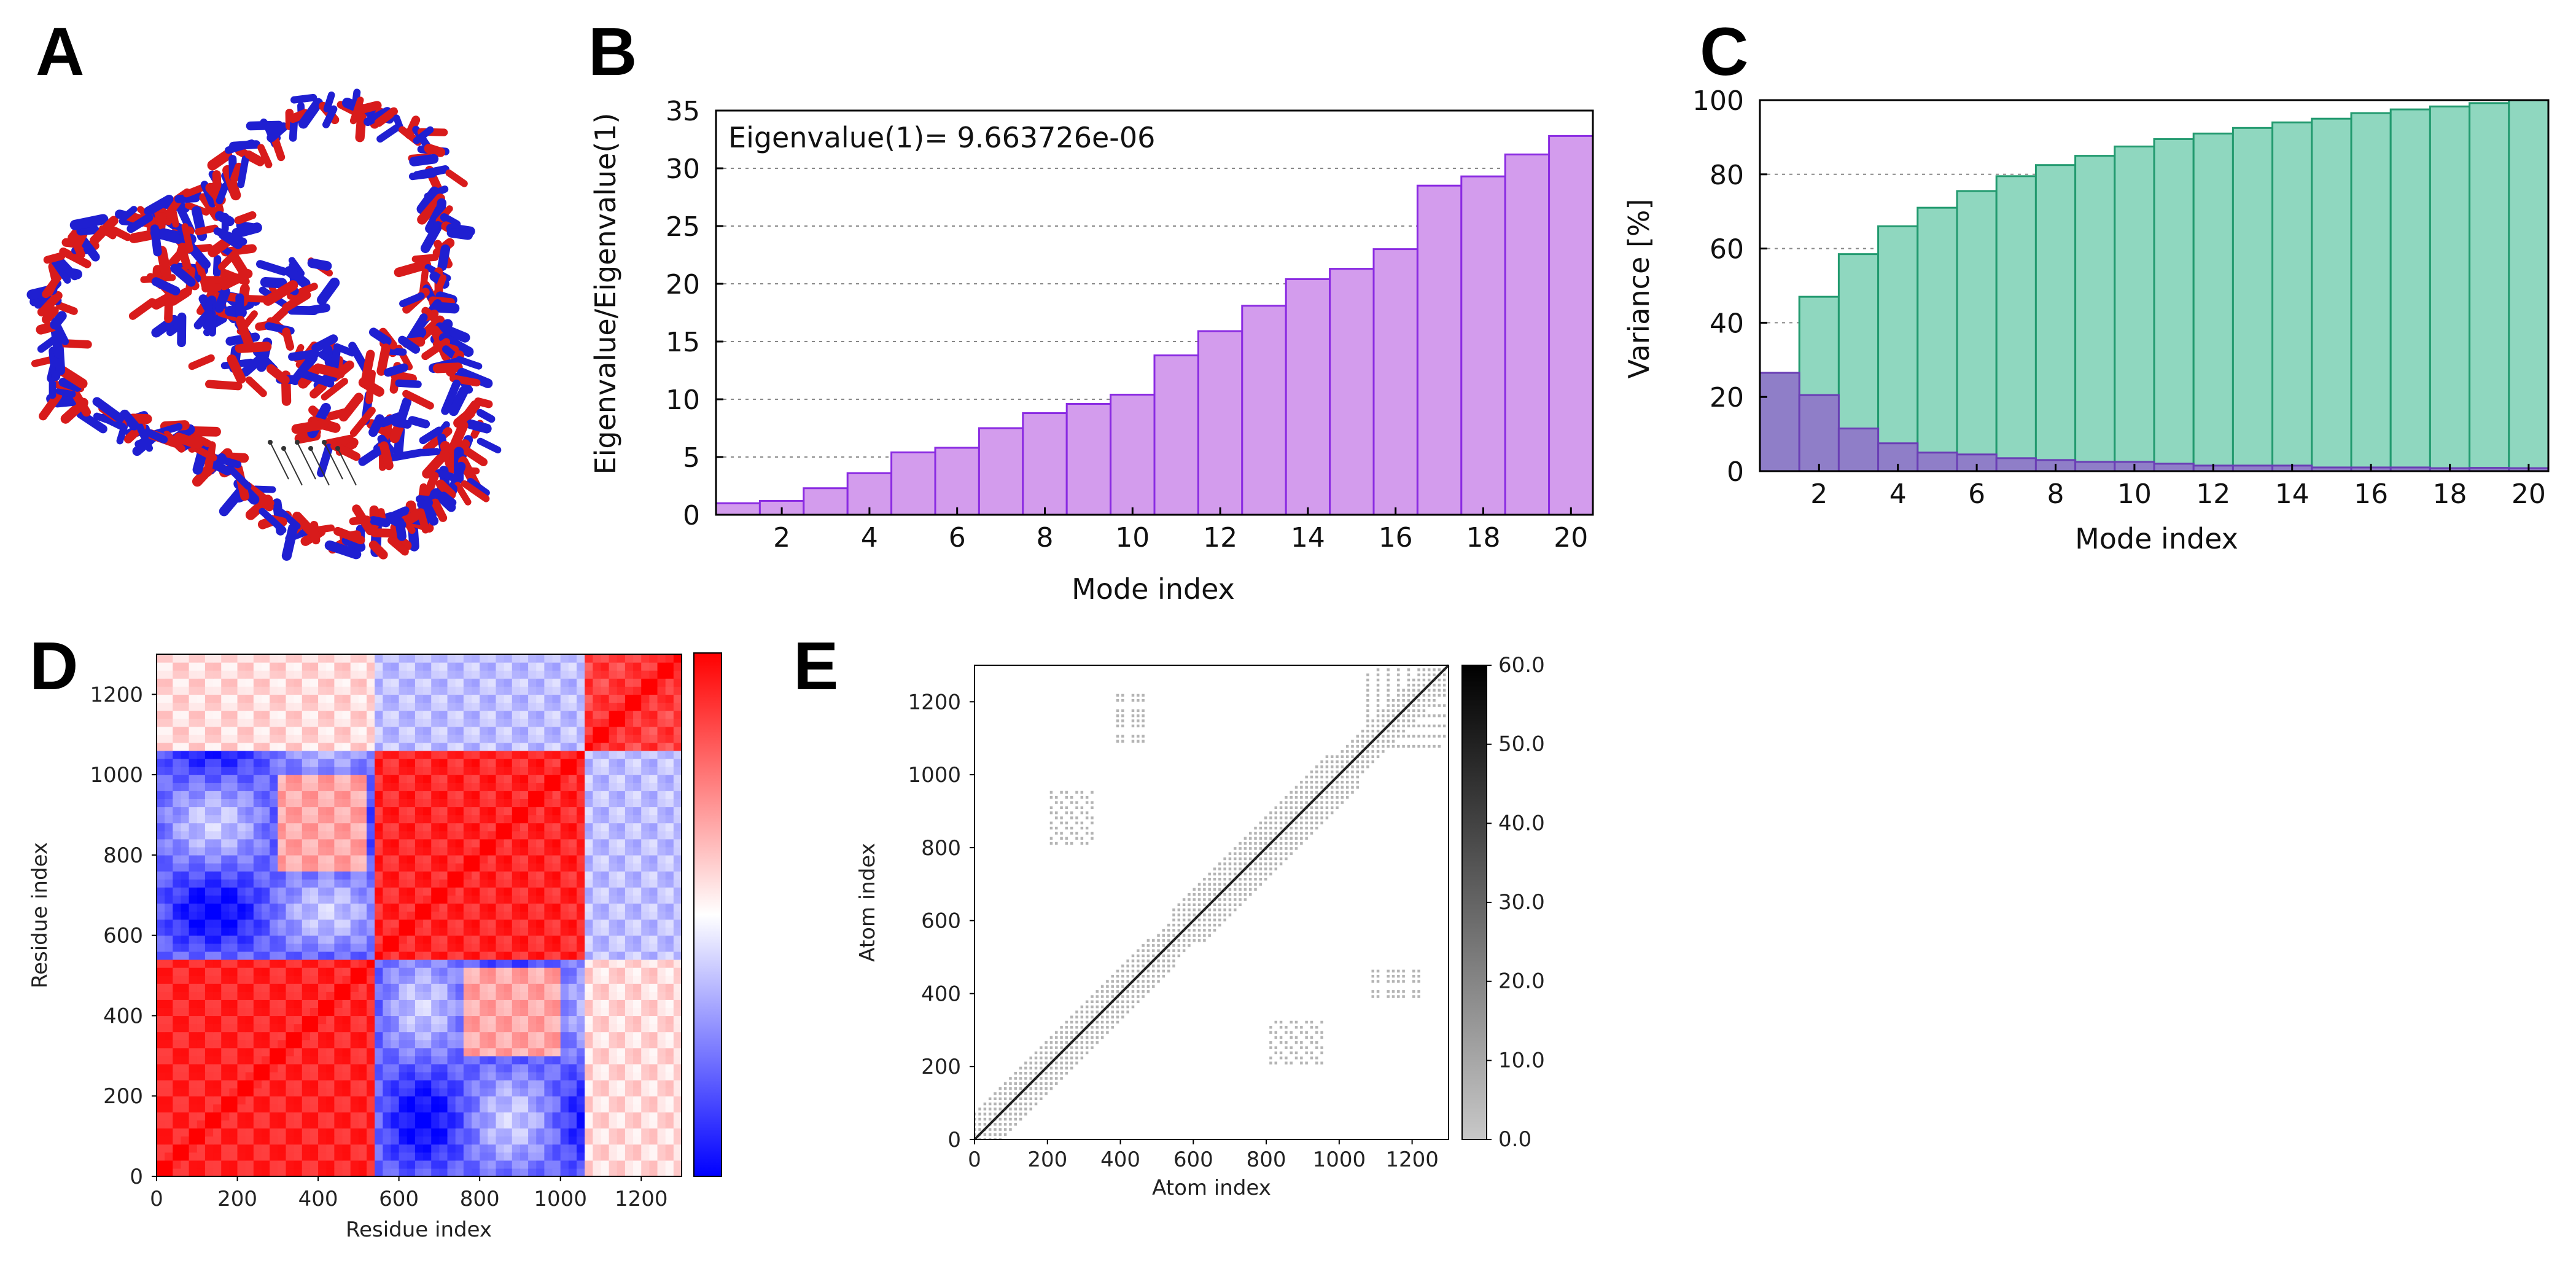 The image size is (2576, 1274). Describe the element at coordinates (2213, 302) in the screenshot. I see `cumulative-bar` at that location.